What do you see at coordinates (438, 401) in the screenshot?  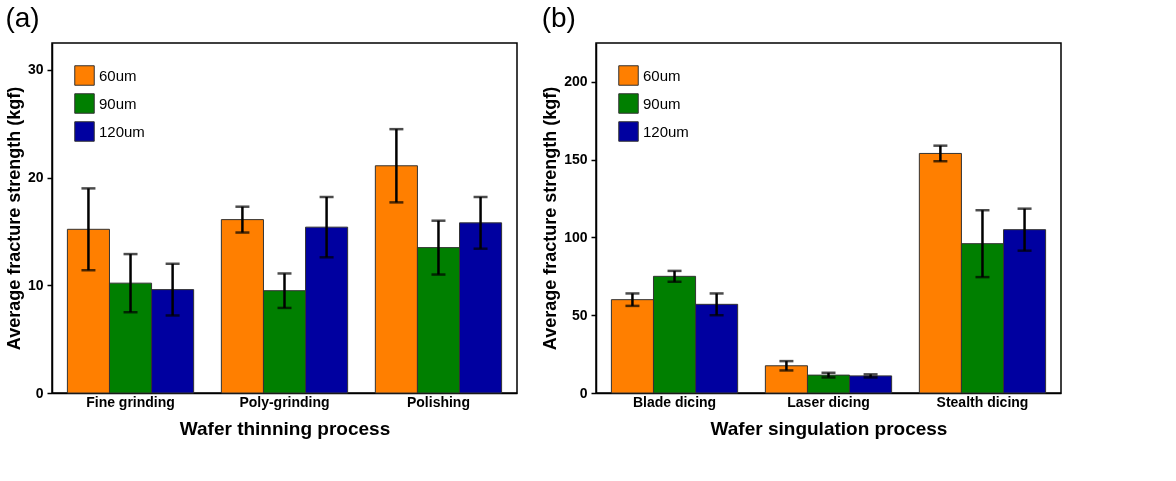 I see `x-tick-label: Polishing` at bounding box center [438, 401].